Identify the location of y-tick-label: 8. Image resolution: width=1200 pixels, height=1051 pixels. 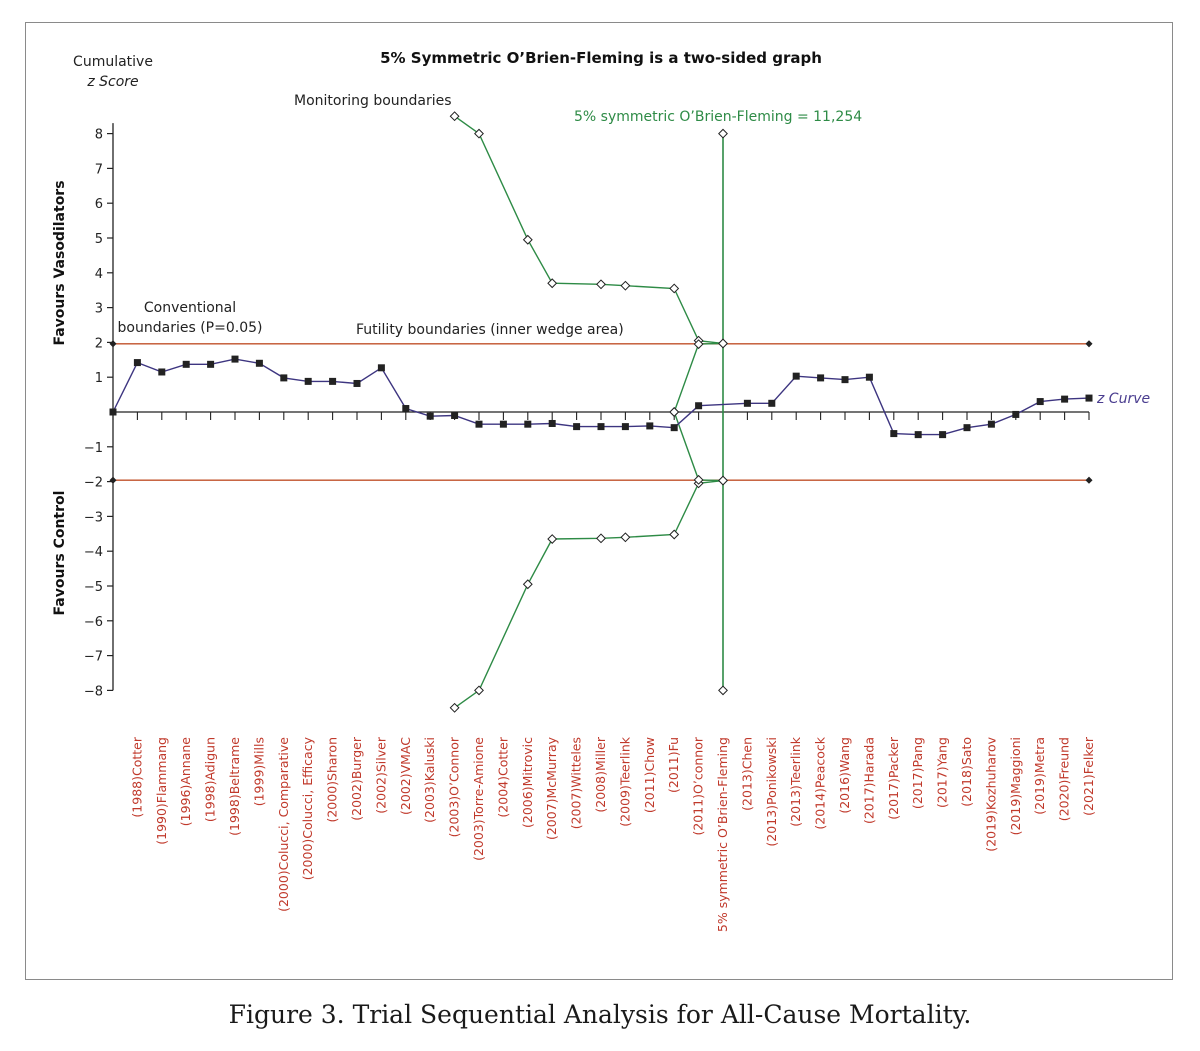
(99, 135).